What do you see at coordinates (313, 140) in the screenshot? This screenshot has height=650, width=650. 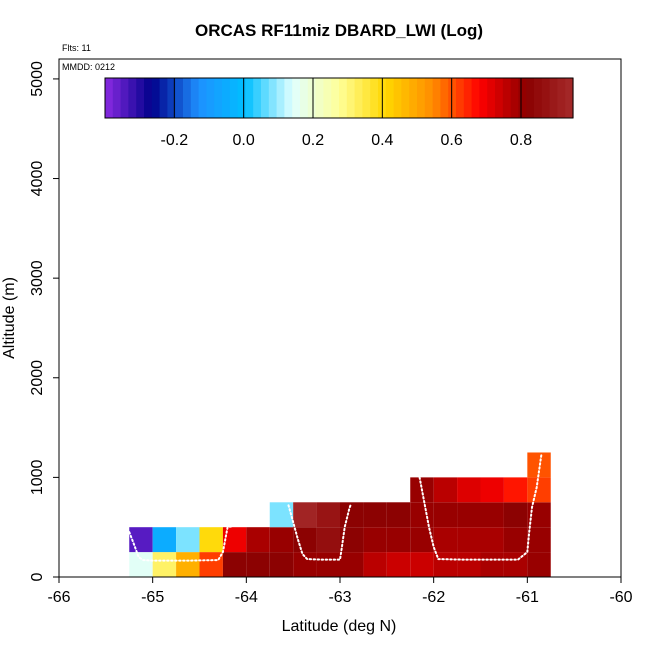 I see `colorbar-tick-label: 0.2` at bounding box center [313, 140].